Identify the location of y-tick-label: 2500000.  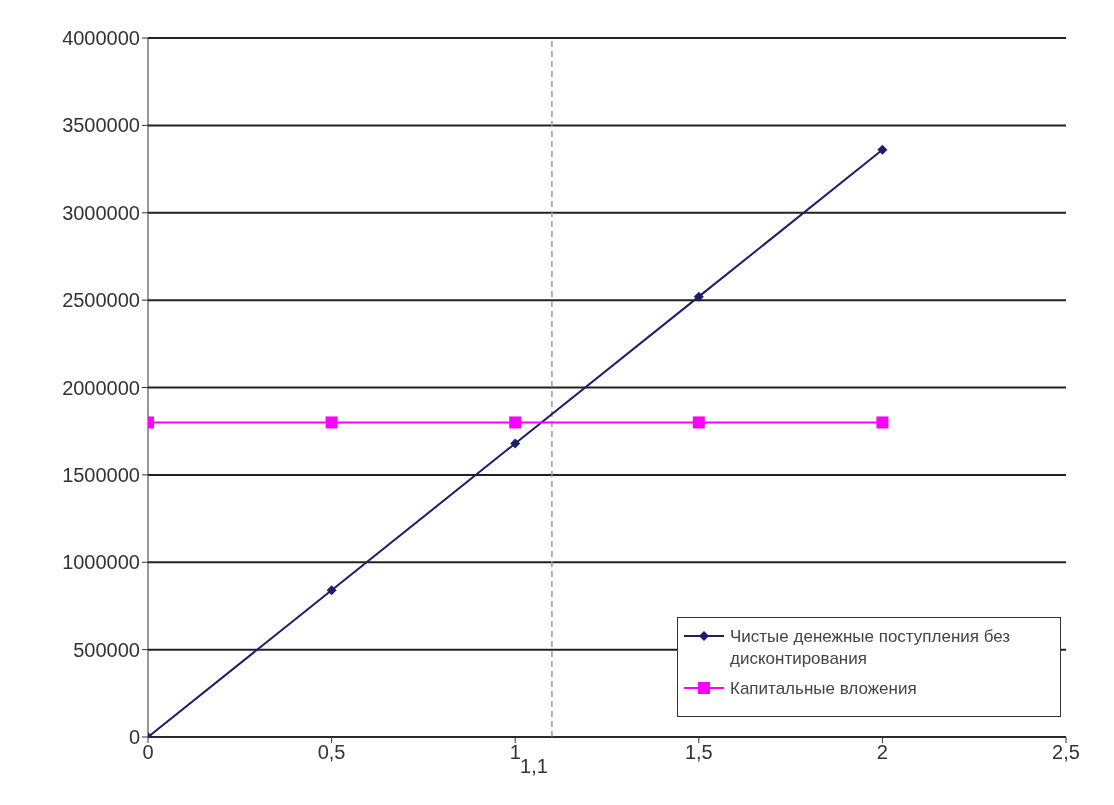
(101, 300).